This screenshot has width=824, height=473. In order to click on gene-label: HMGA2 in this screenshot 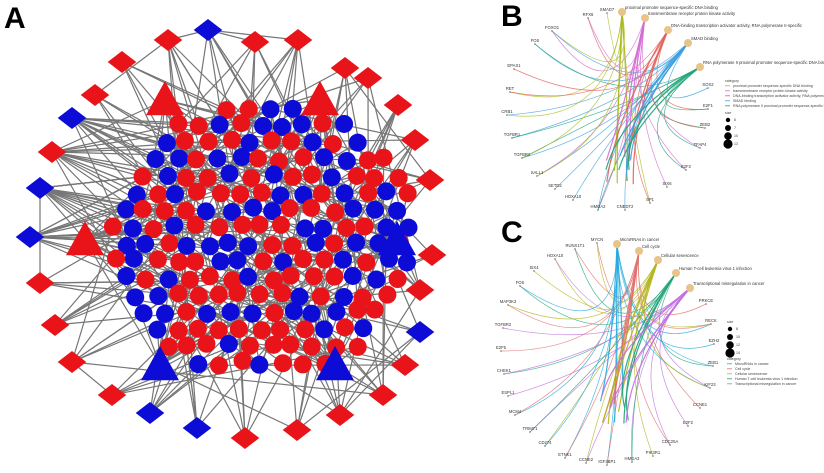, I will do `click(633, 458)`.